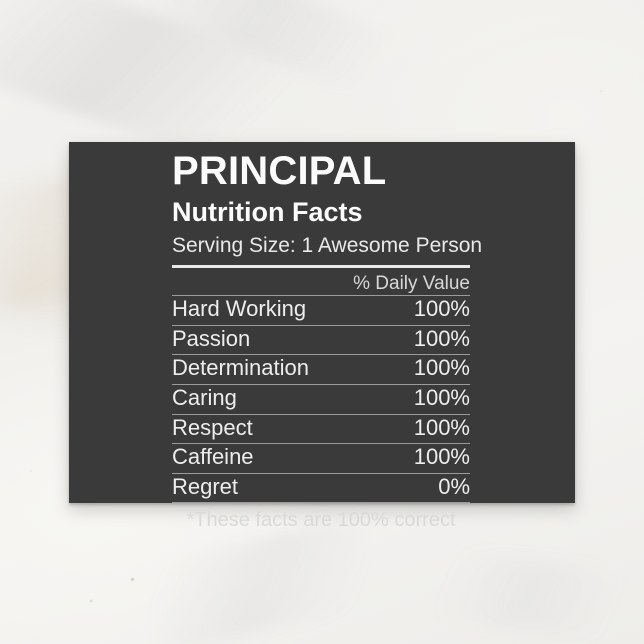  I want to click on nutrient-label: Regret, so click(205, 486).